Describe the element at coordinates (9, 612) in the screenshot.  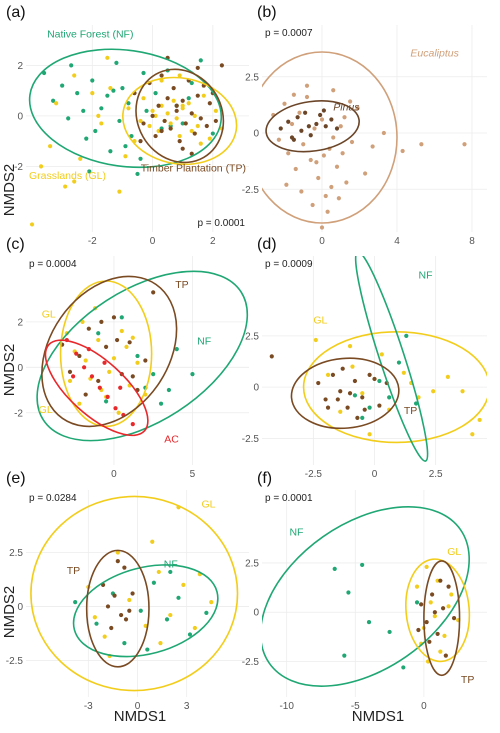
I see `y-axis-label-bottom: NMDS2` at that location.